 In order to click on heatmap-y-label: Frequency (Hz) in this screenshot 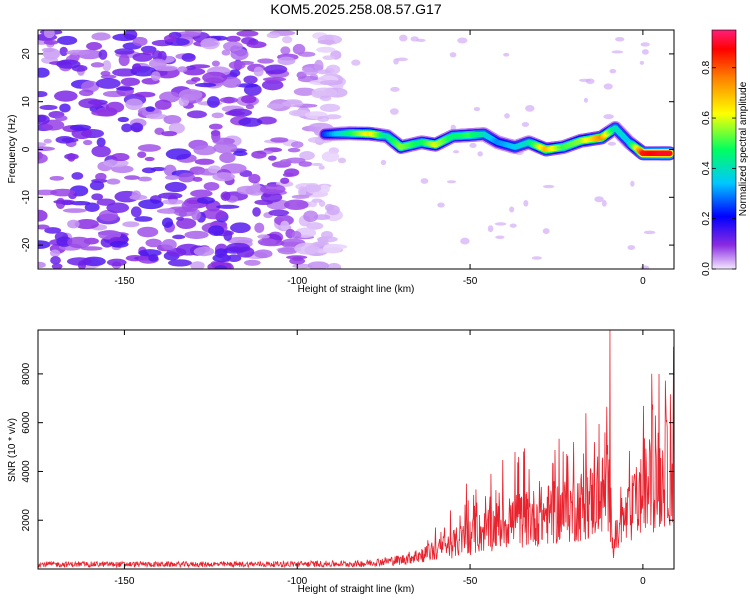, I will do `click(12, 149)`.